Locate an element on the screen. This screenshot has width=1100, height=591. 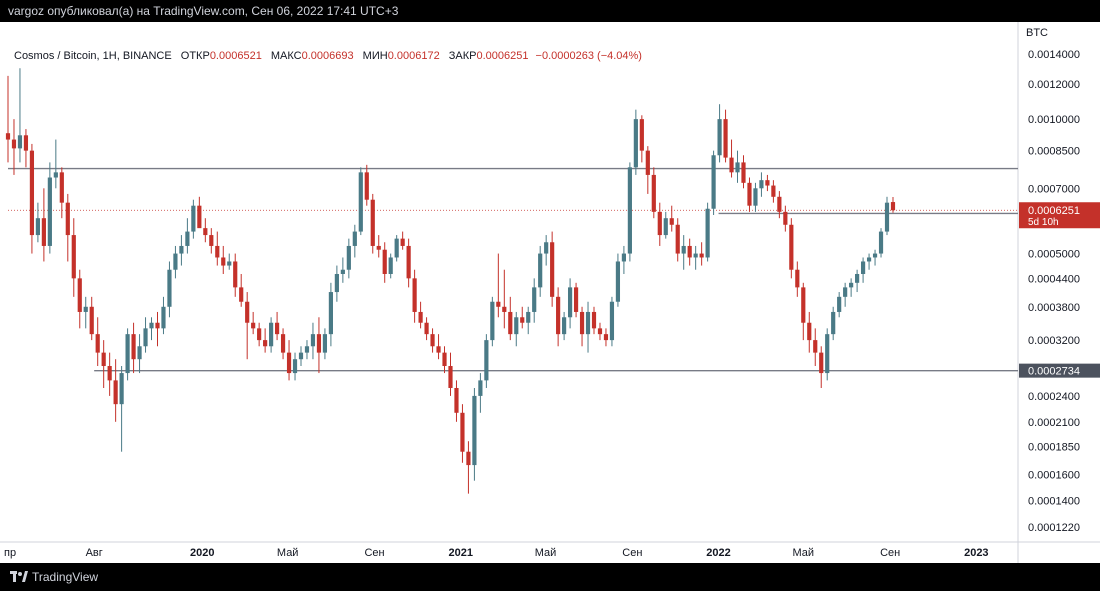
symbol-name: Cosmos / Bitcoin, 1Н, BINANCE is located at coordinates (93, 56).